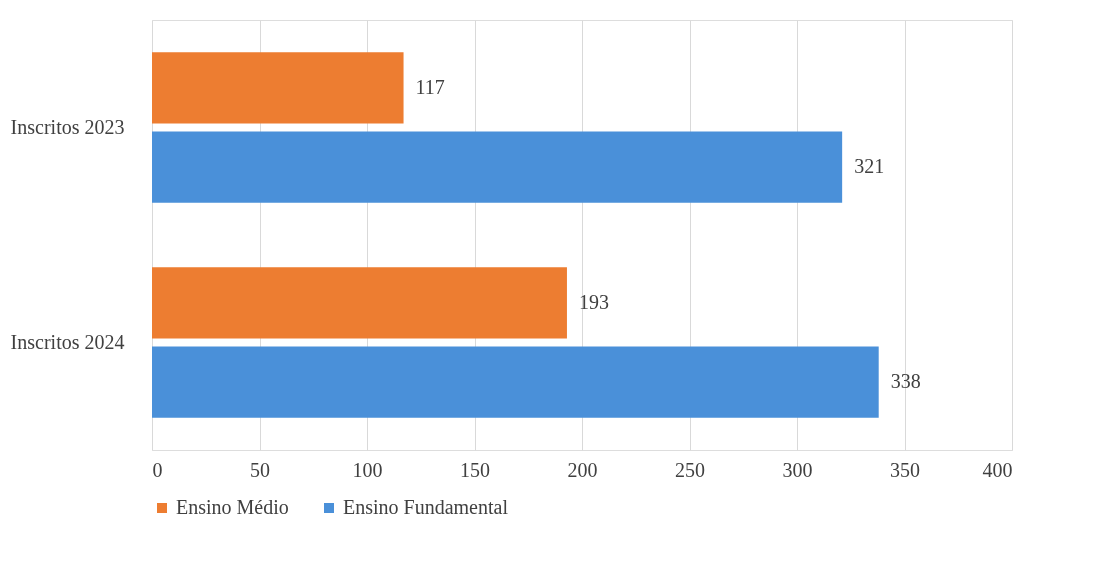 The image size is (1105, 578). I want to click on y-tick-label: Inscritos 2024, so click(67, 341).